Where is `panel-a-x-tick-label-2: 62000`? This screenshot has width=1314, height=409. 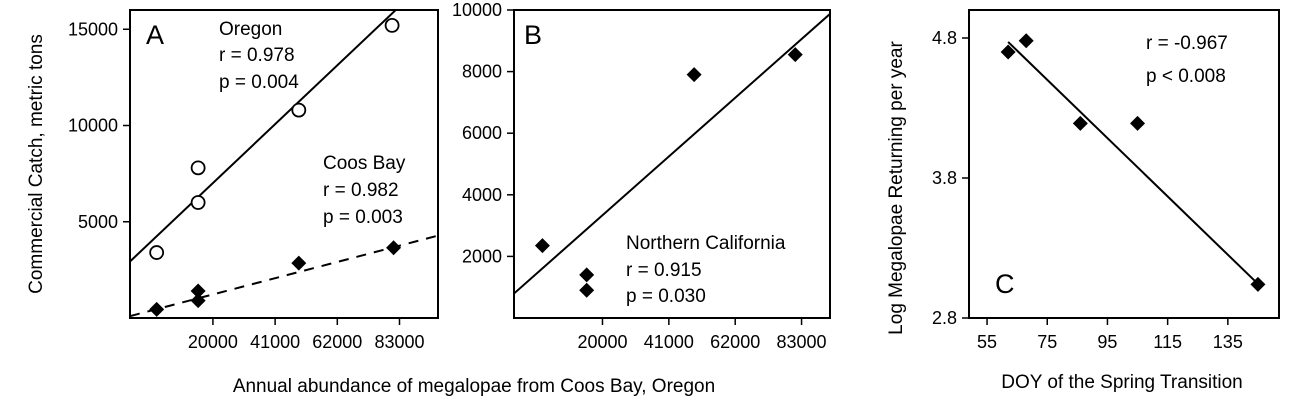
panel-a-x-tick-label-2: 62000 is located at coordinates (337, 342).